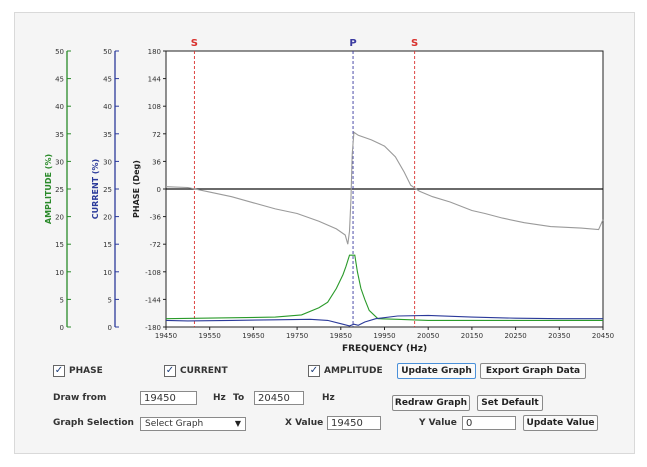 This screenshot has height=467, width=647. What do you see at coordinates (166, 336) in the screenshot?
I see `x-tick-label: 19450` at bounding box center [166, 336].